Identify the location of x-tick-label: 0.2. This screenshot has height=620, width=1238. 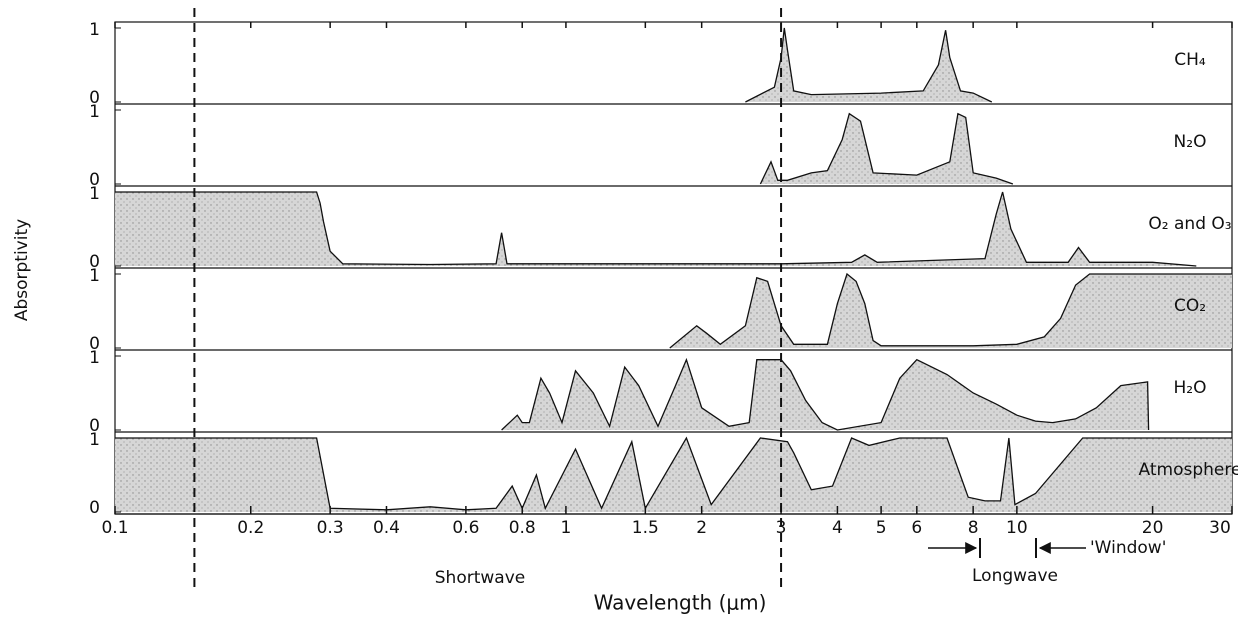
(250, 528).